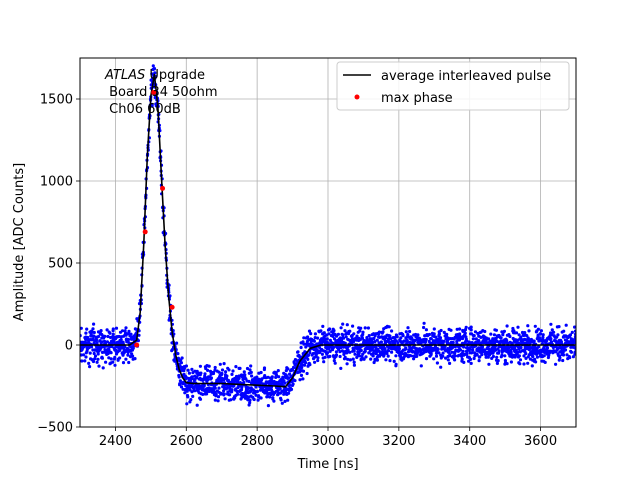  What do you see at coordinates (186, 441) in the screenshot?
I see `x-tick-label: 2600` at bounding box center [186, 441].